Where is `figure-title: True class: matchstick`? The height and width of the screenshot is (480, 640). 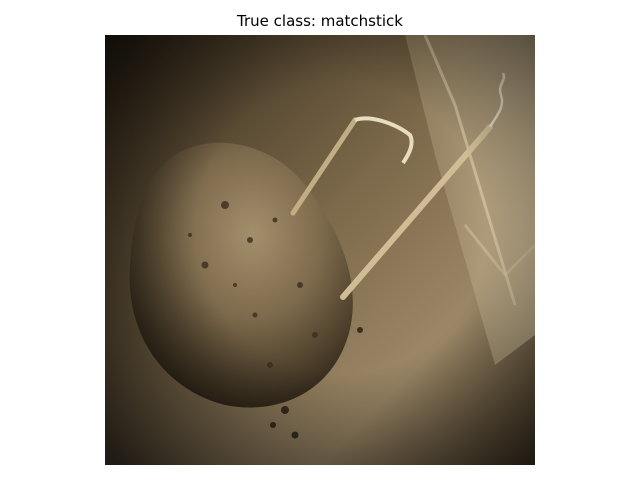 figure-title: True class: matchstick is located at coordinates (320, 21).